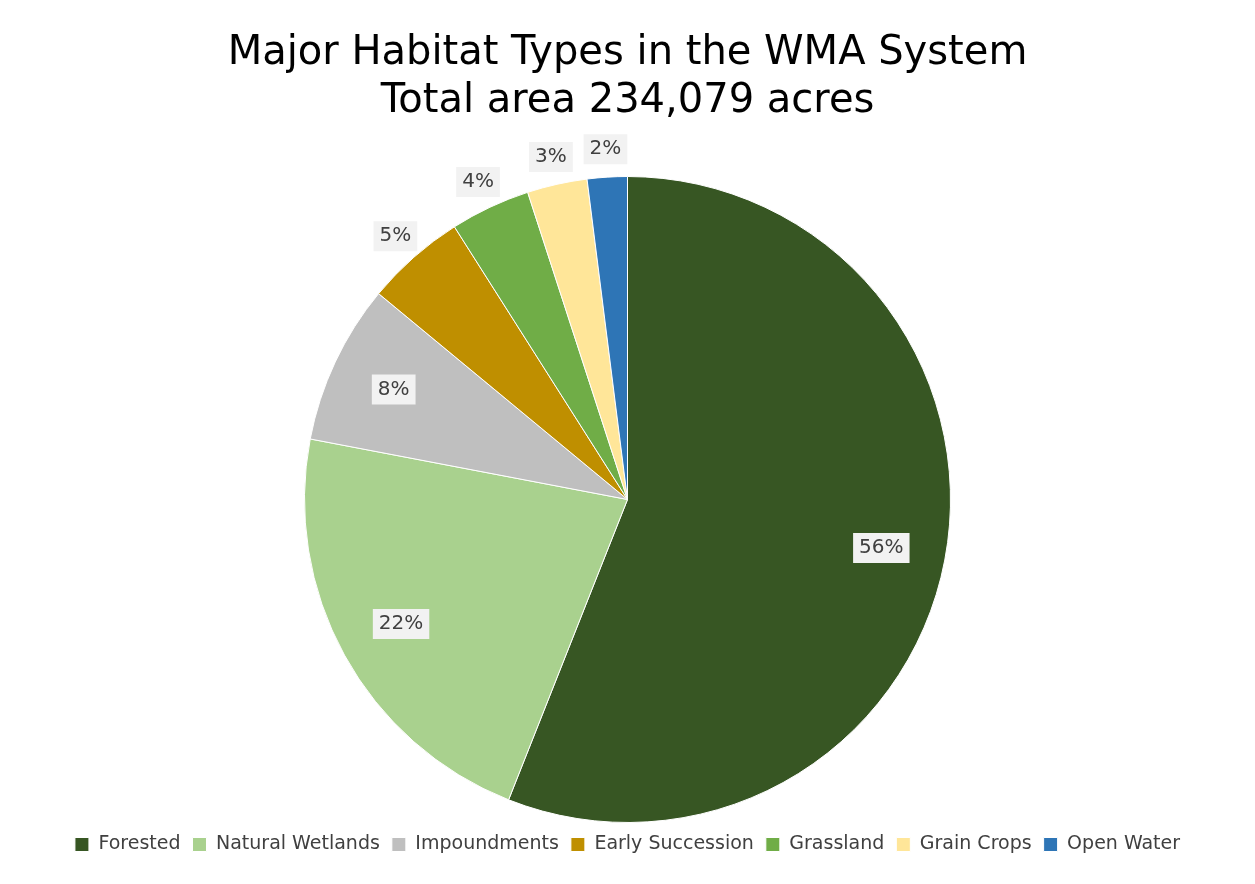 The image size is (1255, 884). I want to click on chart-subtitle: Total area 234,079 acres, so click(627, 98).